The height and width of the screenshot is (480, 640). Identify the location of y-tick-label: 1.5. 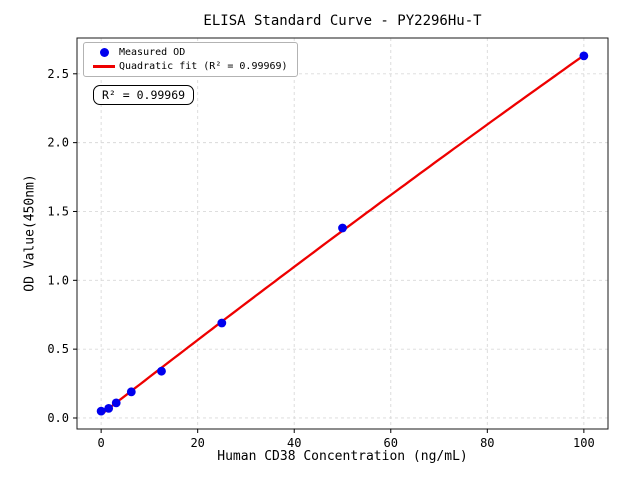
(58, 211).